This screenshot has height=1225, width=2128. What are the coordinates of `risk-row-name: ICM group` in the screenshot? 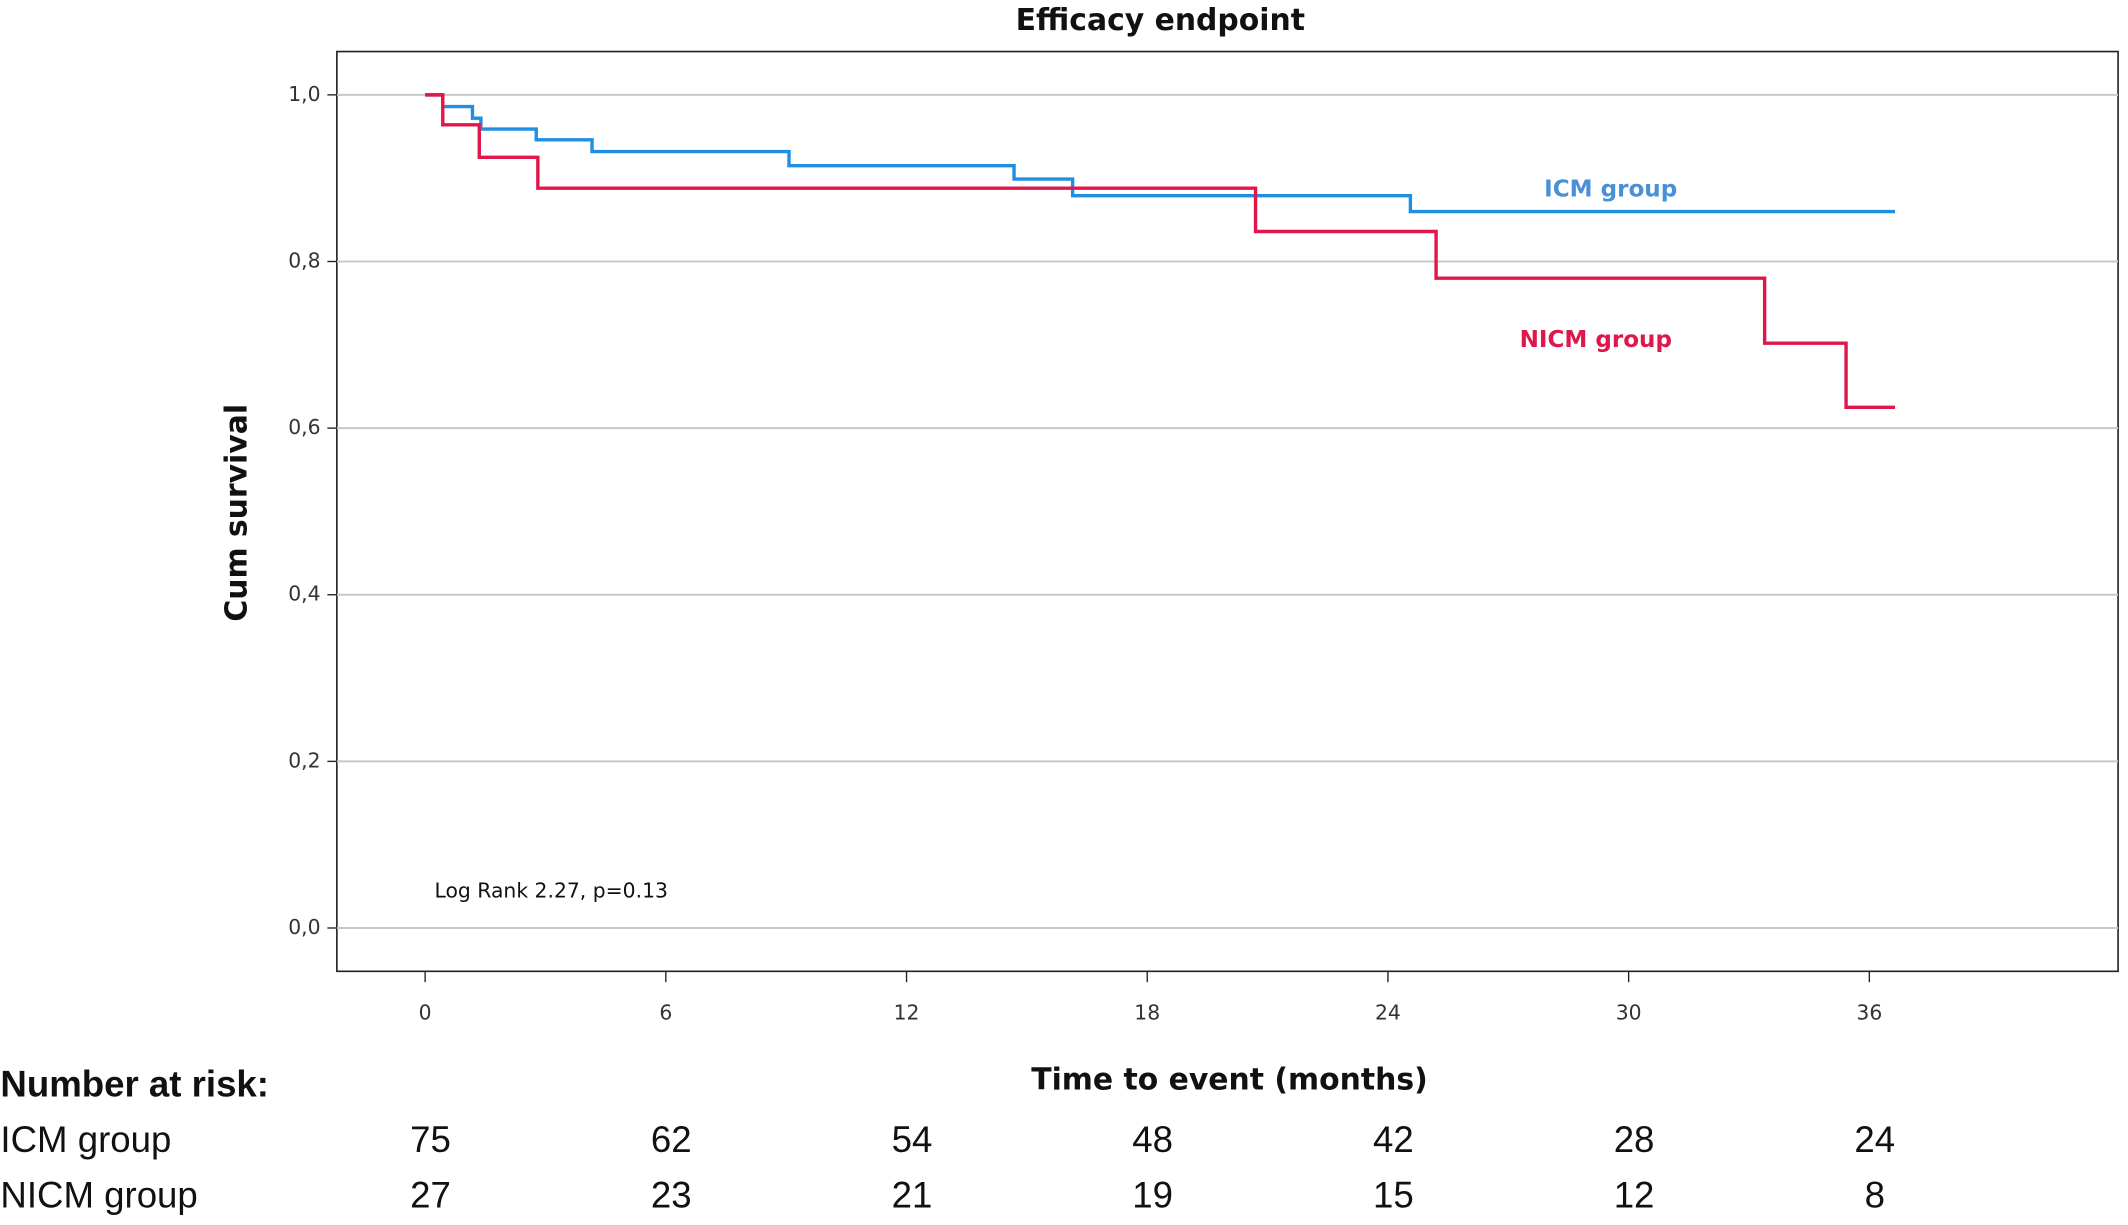 It's located at (85, 1139).